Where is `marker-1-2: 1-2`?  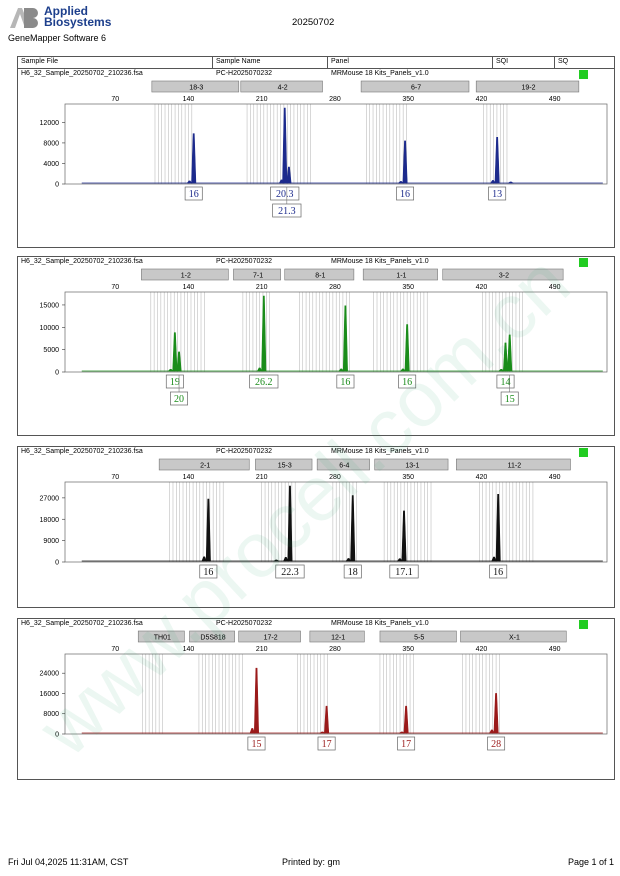
marker-1-2: 1-2 is located at coordinates (185, 274).